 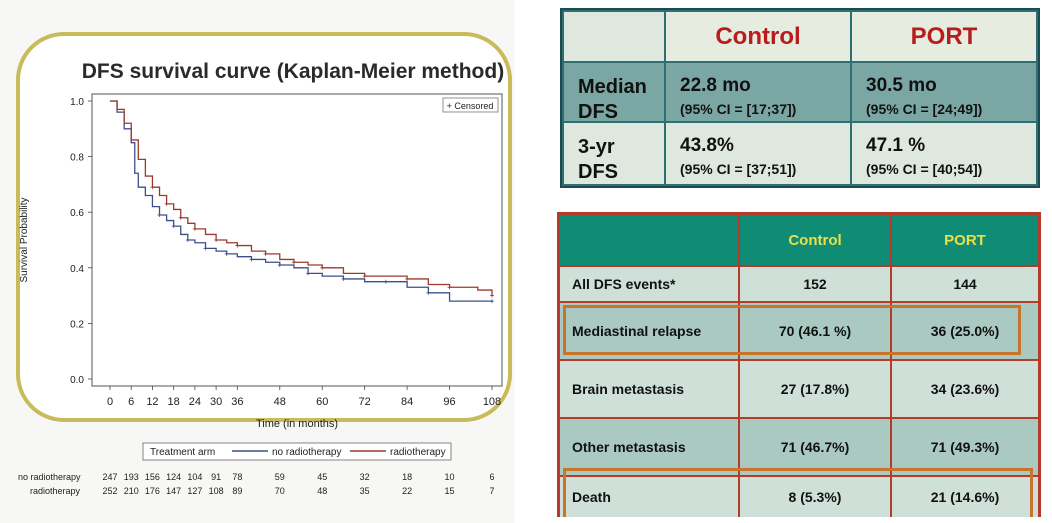 I want to click on chart-title: DFS survival curve (Kaplan-Meier method), so click(x=293, y=71).